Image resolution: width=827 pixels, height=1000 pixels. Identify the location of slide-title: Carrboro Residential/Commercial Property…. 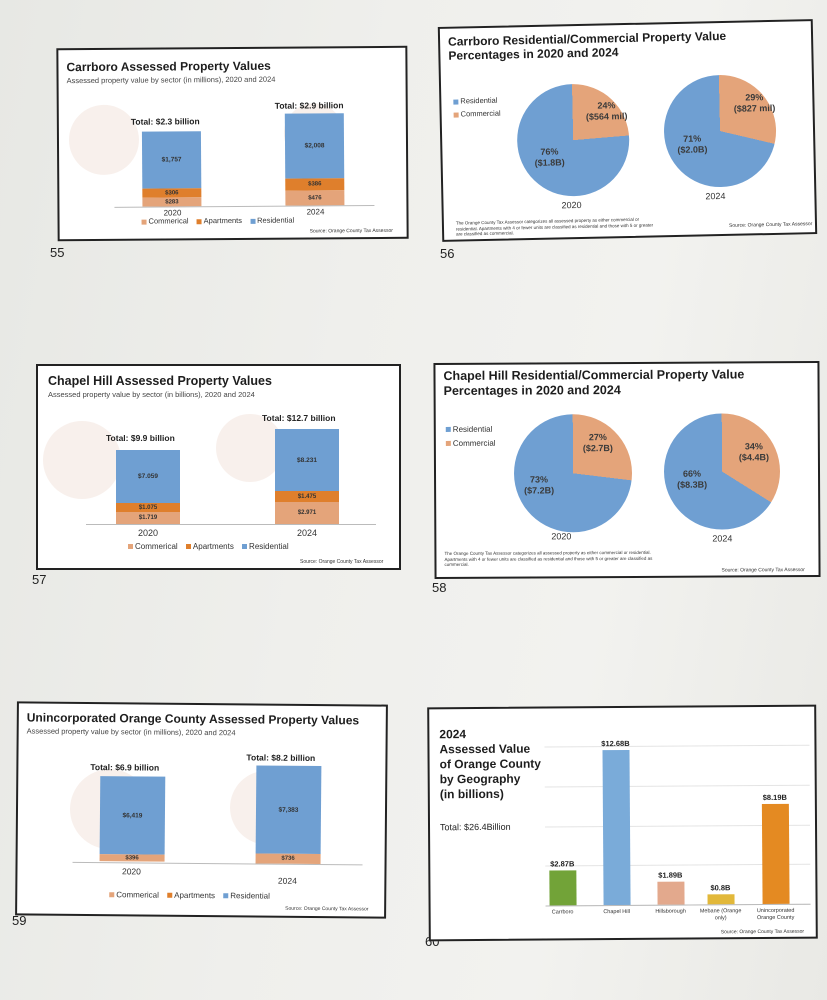
(587, 45).